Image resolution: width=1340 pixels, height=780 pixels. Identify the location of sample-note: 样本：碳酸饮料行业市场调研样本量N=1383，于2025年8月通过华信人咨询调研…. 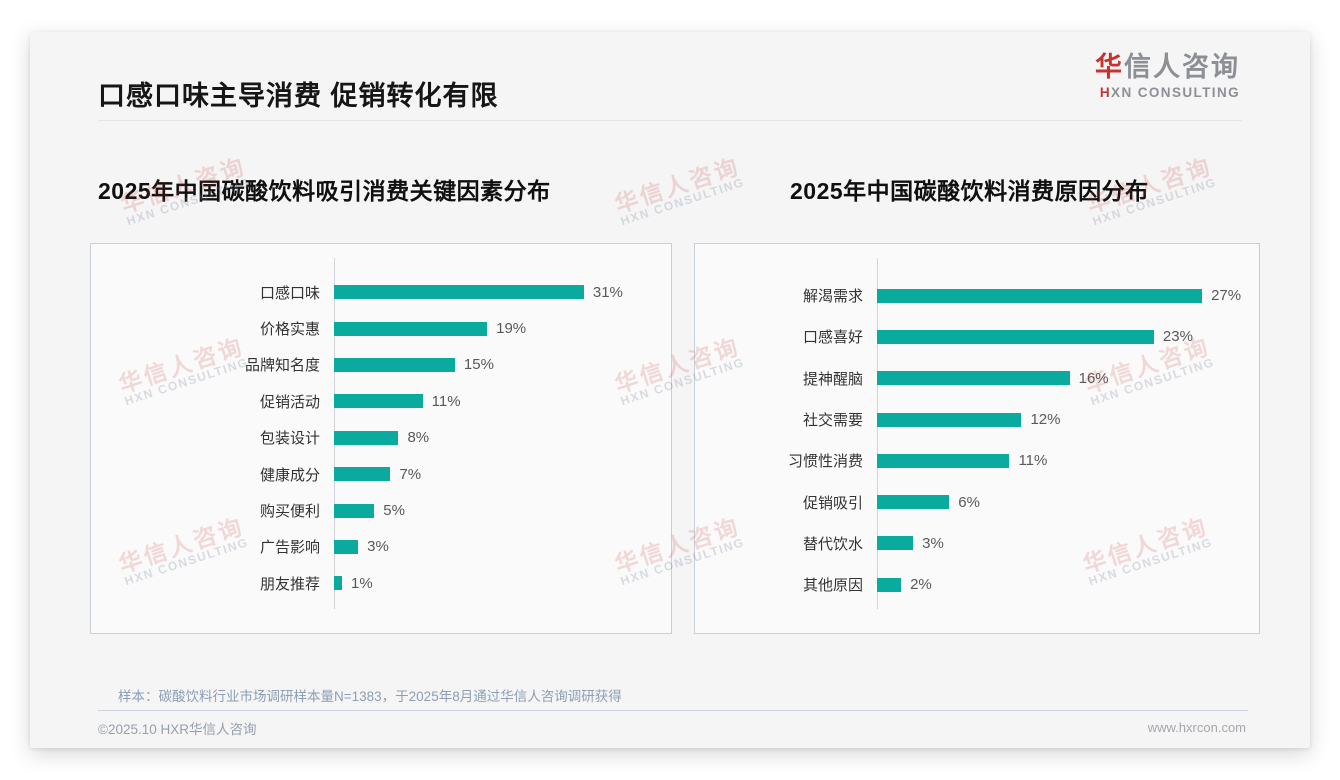
(370, 696).